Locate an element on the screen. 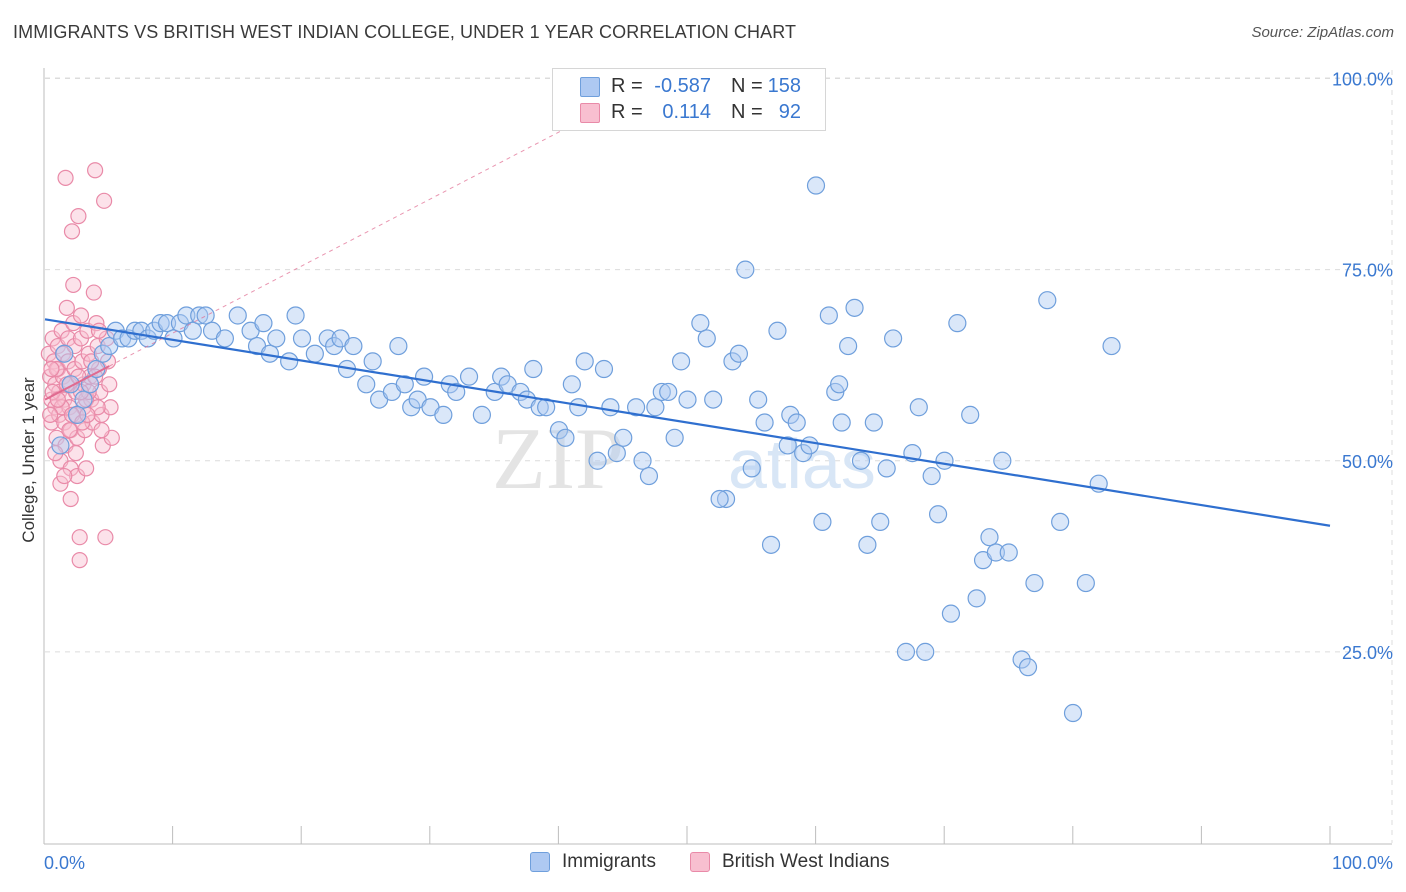 The height and width of the screenshot is (892, 1406). stats-row-bwi: R = 0.114 N = 92 is located at coordinates (689, 113).